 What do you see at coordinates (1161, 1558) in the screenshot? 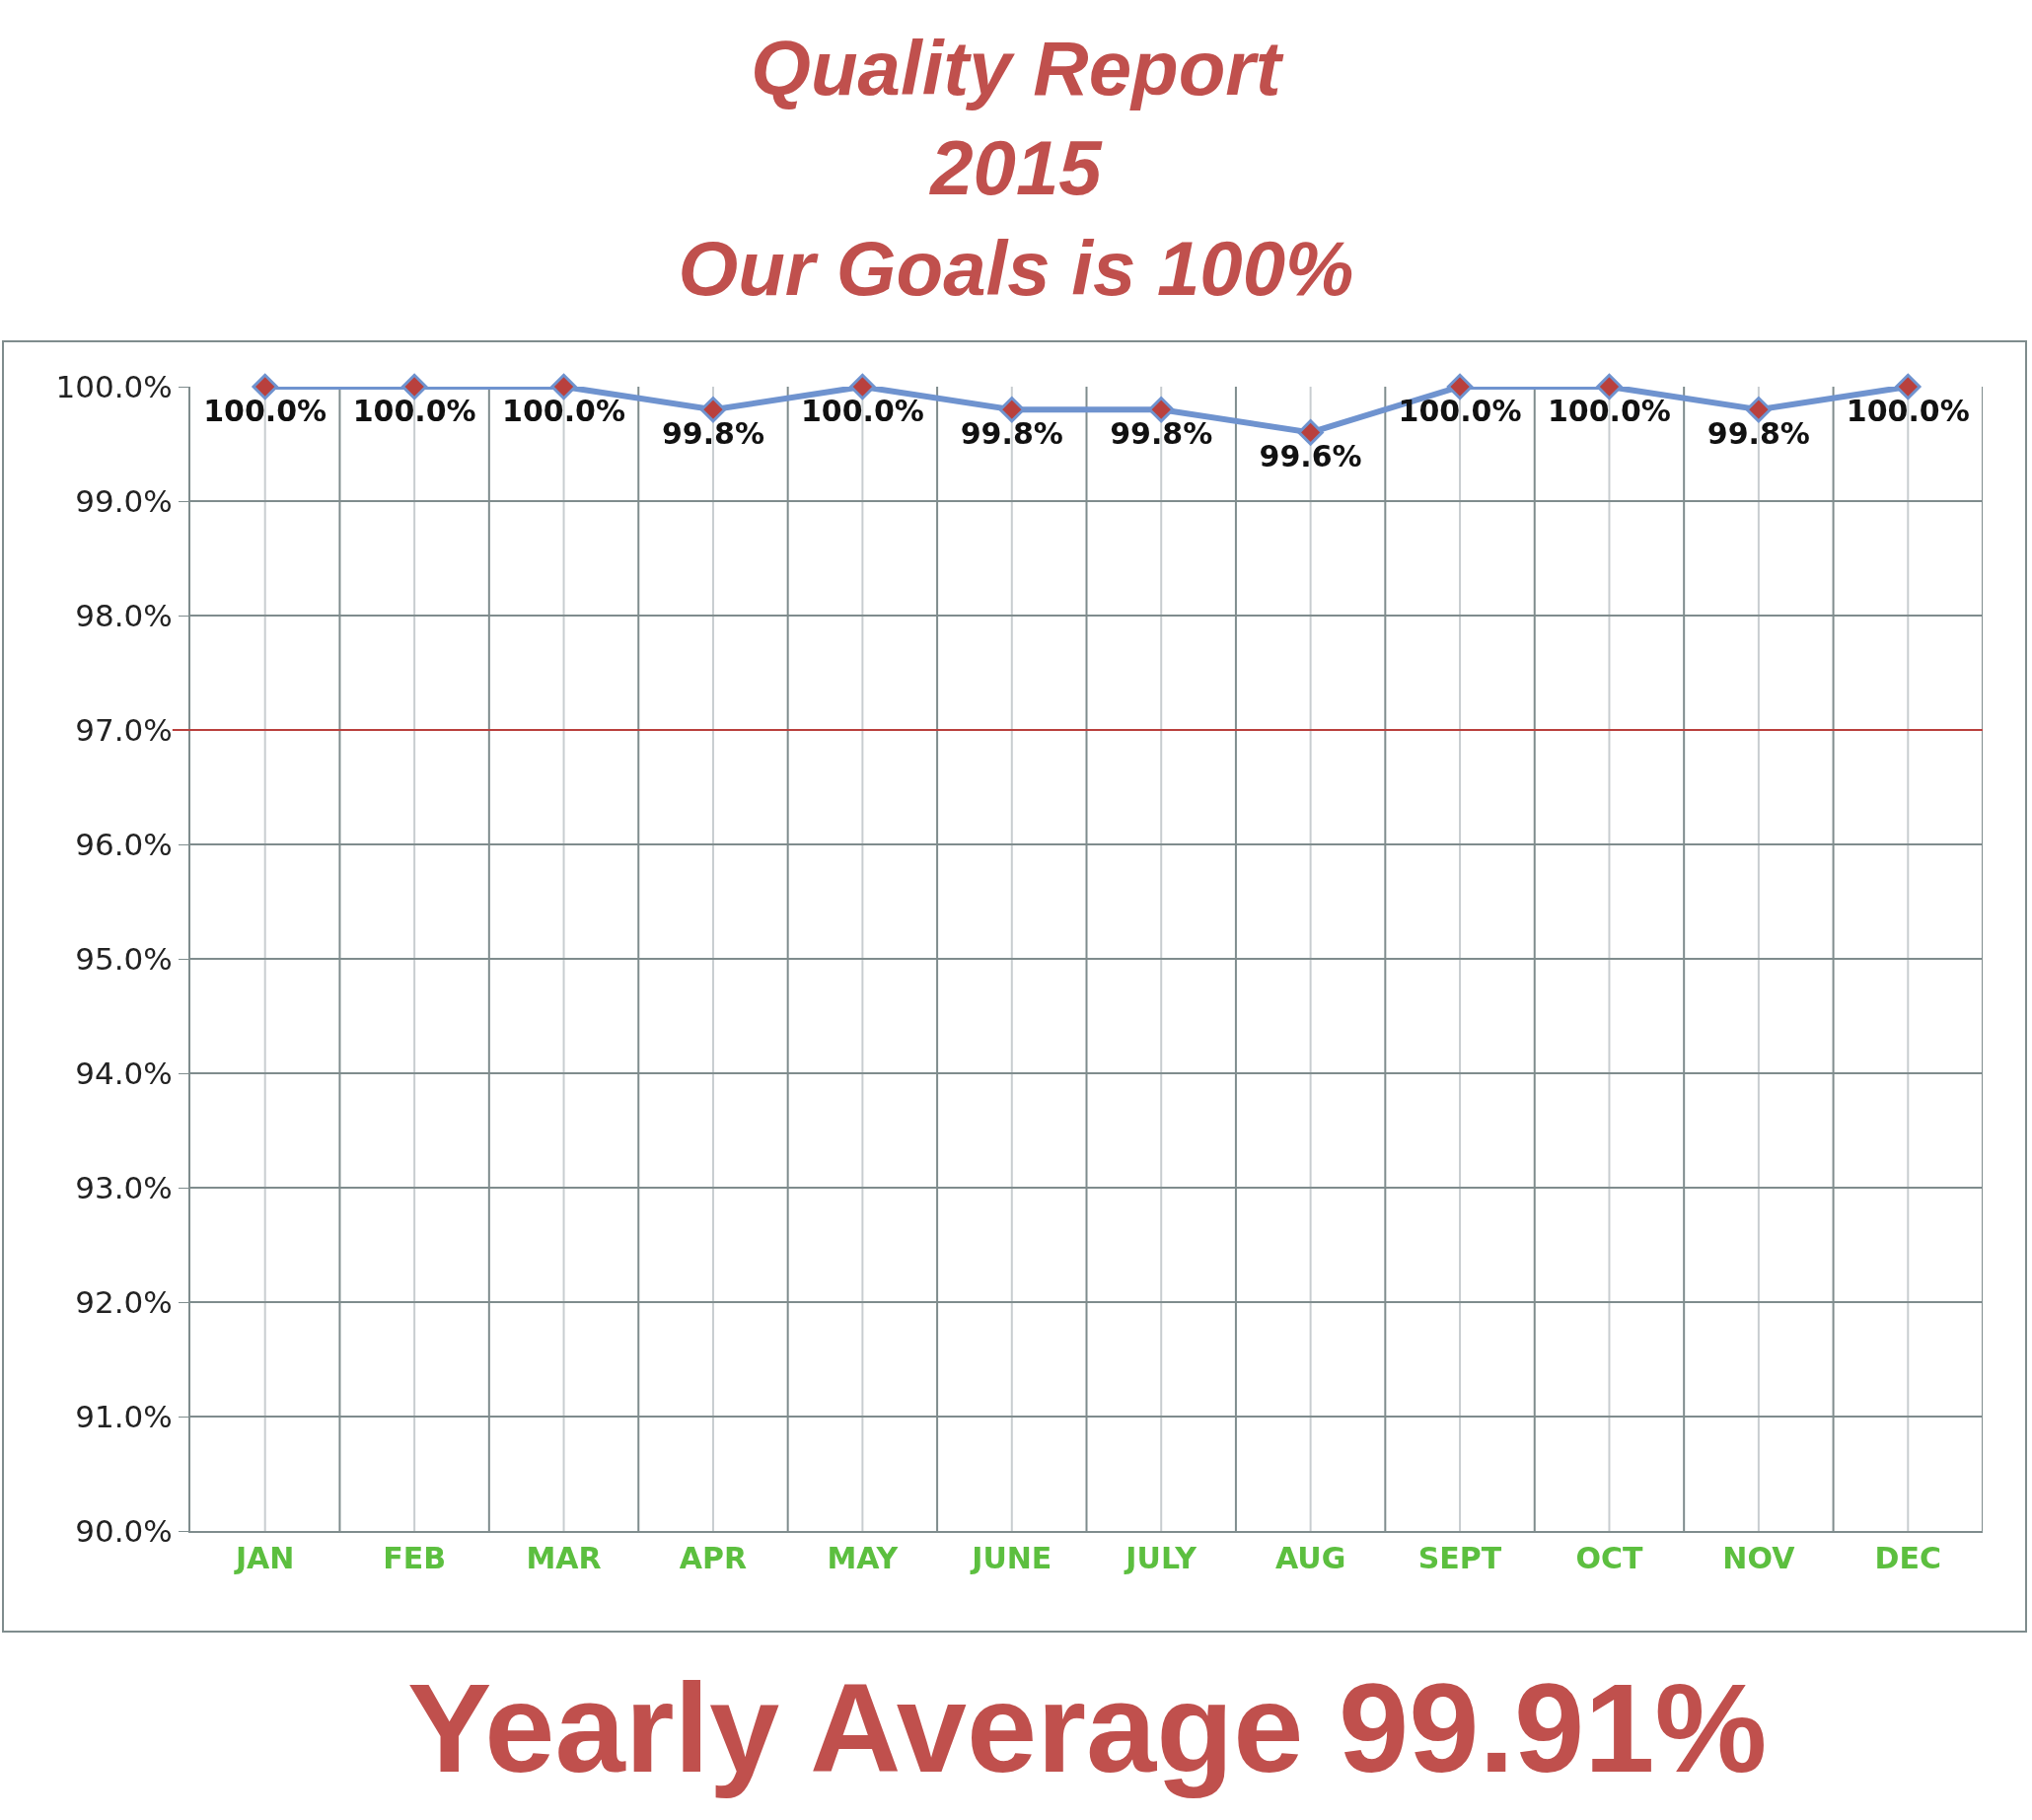
I see `x-tick-label: JULY` at bounding box center [1161, 1558].